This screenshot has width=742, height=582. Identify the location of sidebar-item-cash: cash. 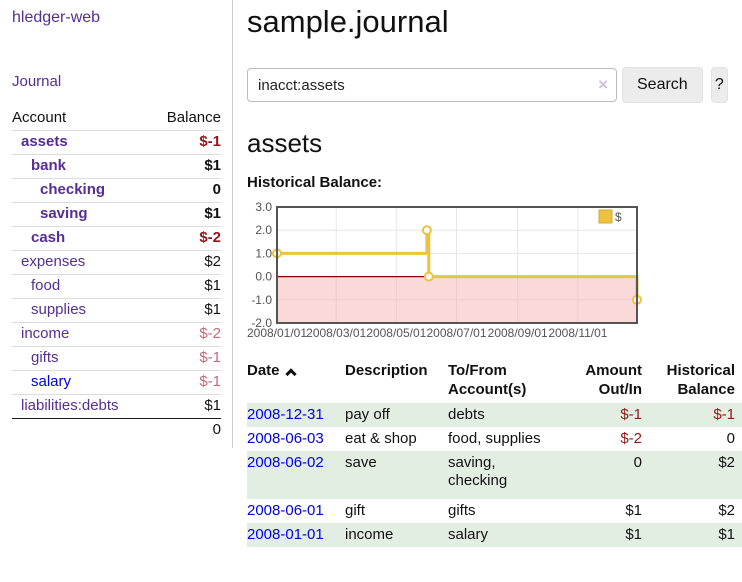
(48, 237).